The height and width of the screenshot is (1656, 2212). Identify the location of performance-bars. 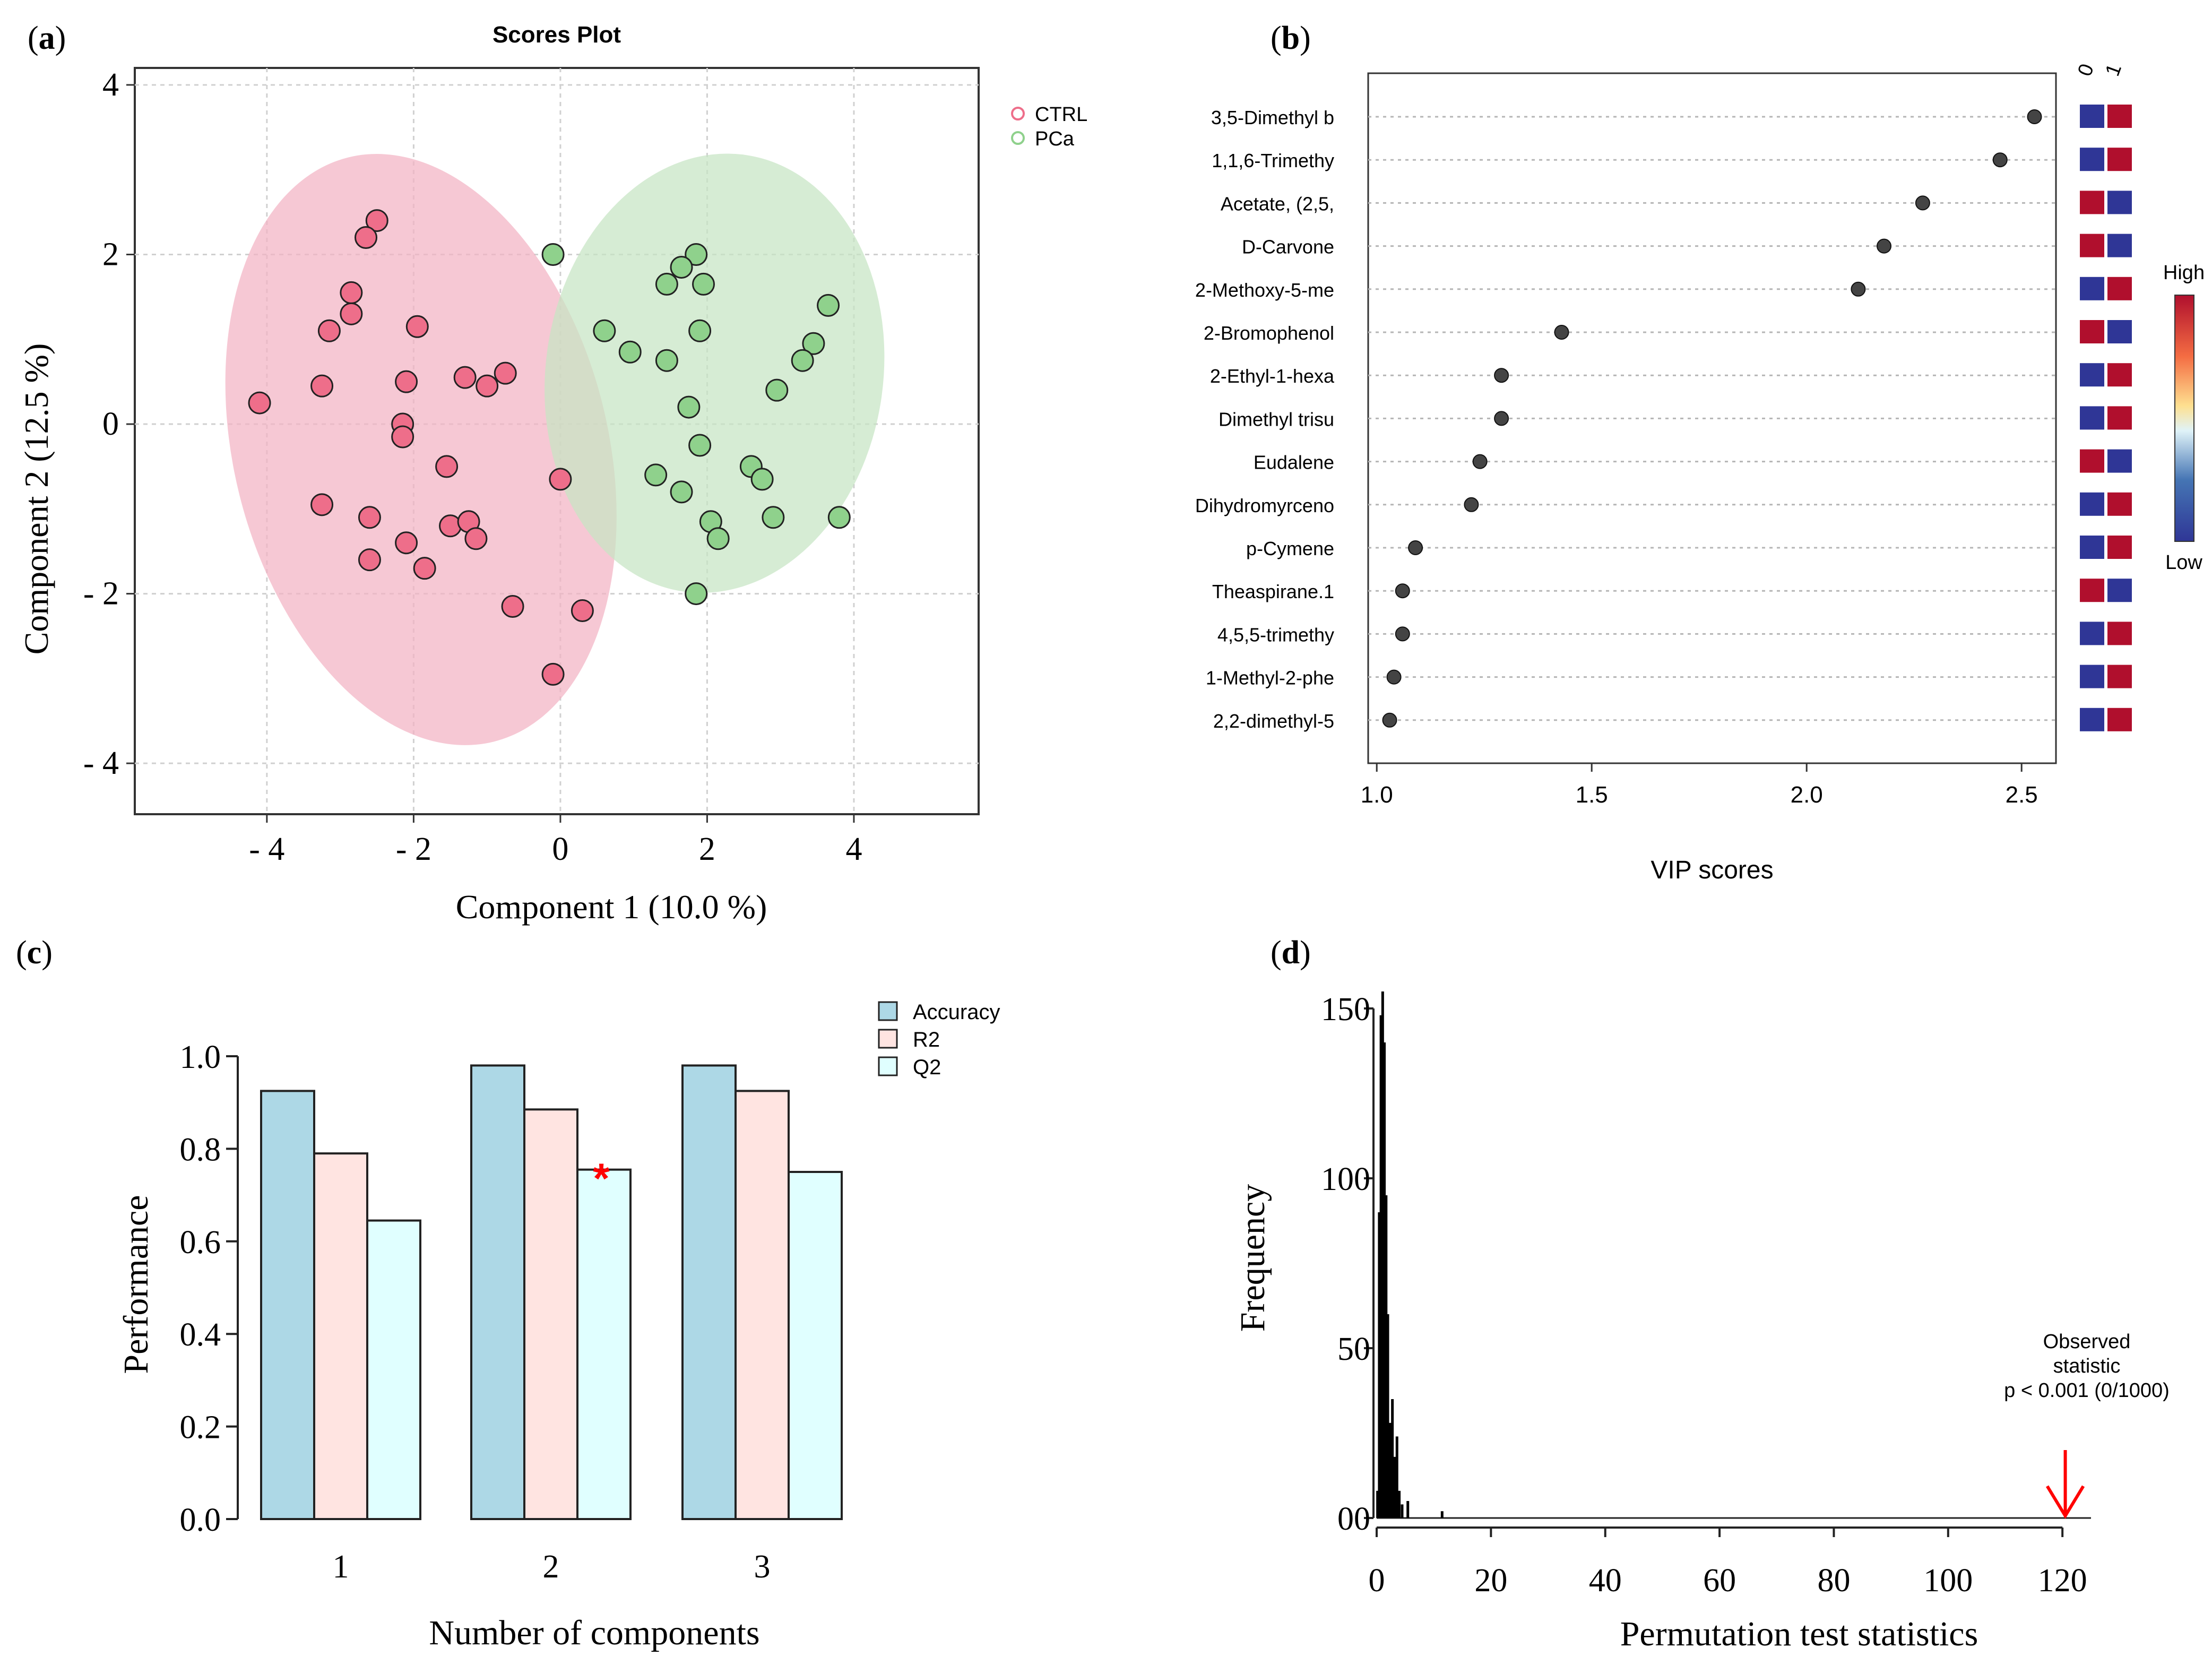
(551, 1292).